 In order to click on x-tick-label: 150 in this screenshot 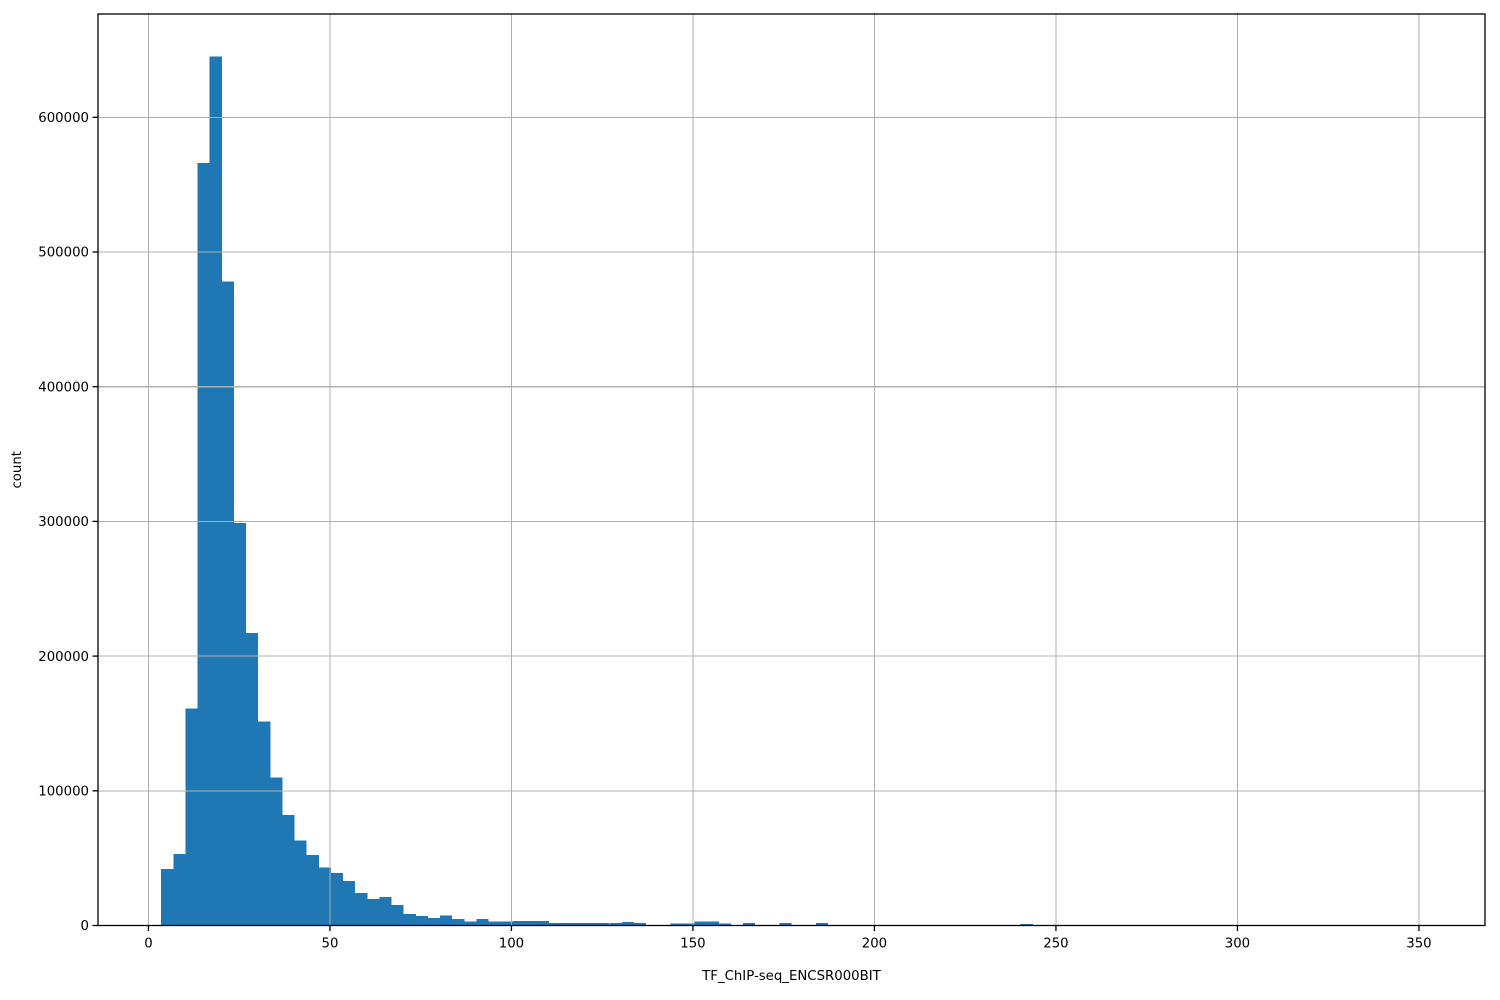, I will do `click(692, 944)`.